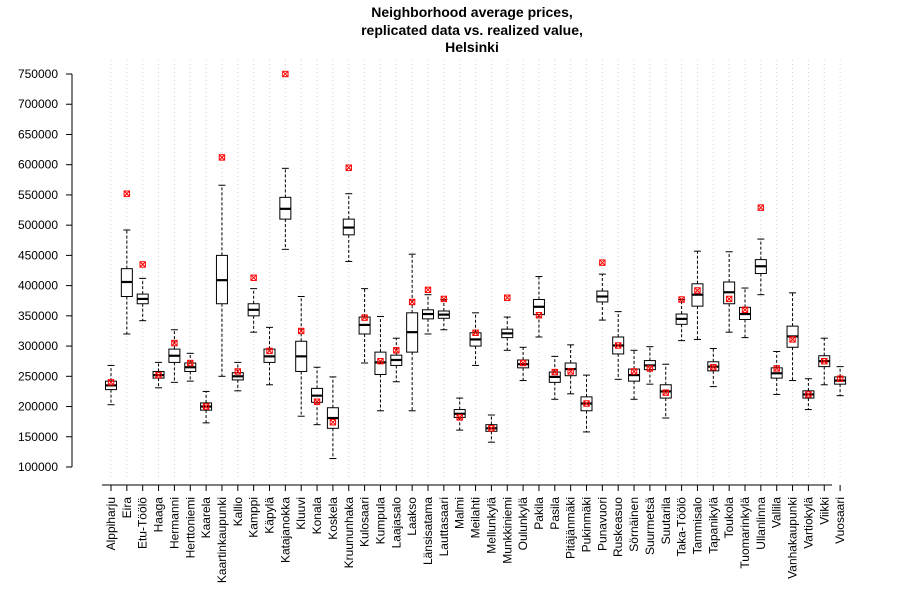 The width and height of the screenshot is (900, 600). I want to click on x-tick-label: Lauttasaari, so click(444, 526).